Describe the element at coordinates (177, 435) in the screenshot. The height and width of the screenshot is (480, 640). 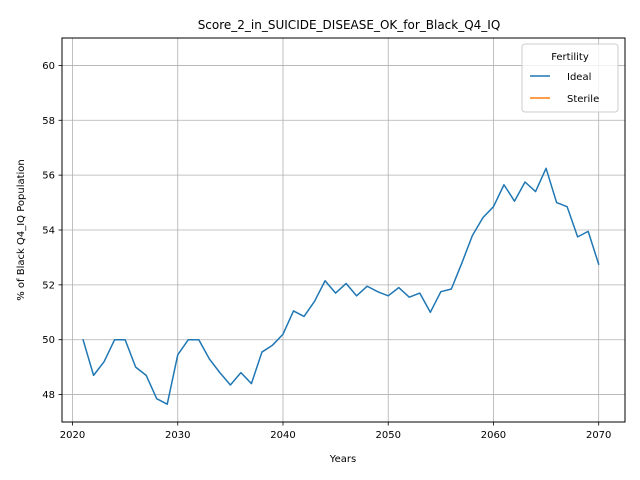
I see `x-tick-label: 2030` at that location.